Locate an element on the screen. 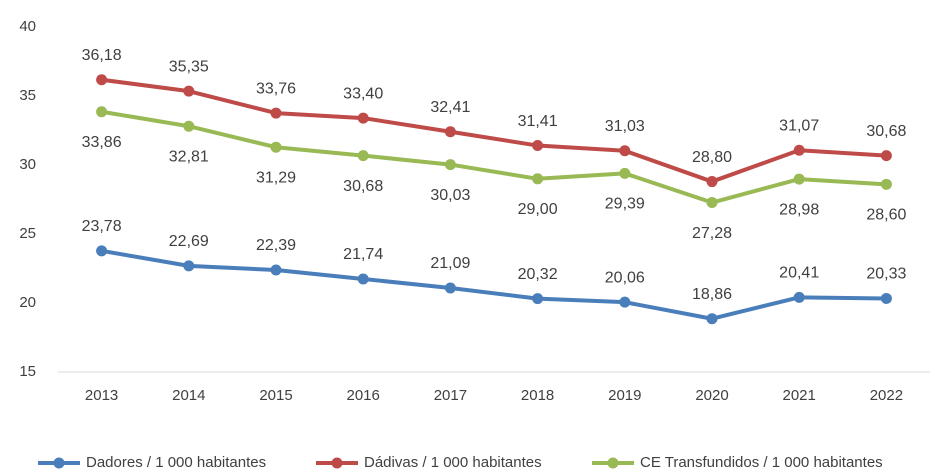 The height and width of the screenshot is (472, 933). y-tick-label: 40 is located at coordinates (27, 26).